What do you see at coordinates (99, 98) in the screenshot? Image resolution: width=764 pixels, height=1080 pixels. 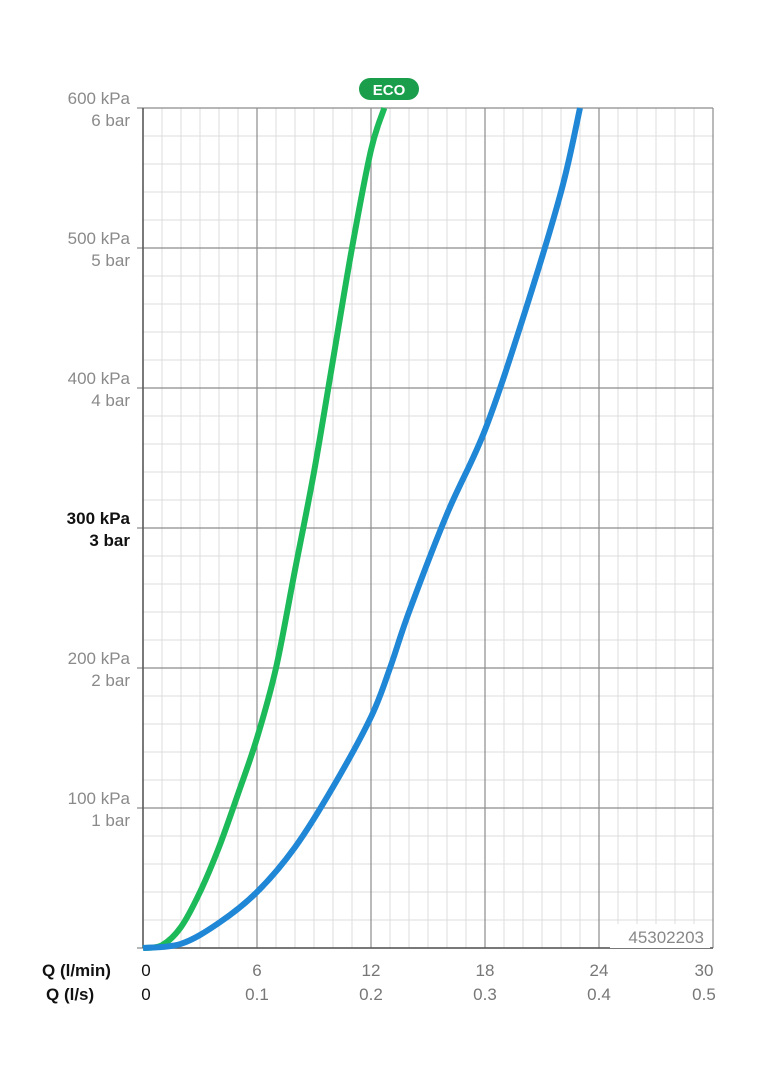 I see `y-tick-label-kpa: 600 kPa` at bounding box center [99, 98].